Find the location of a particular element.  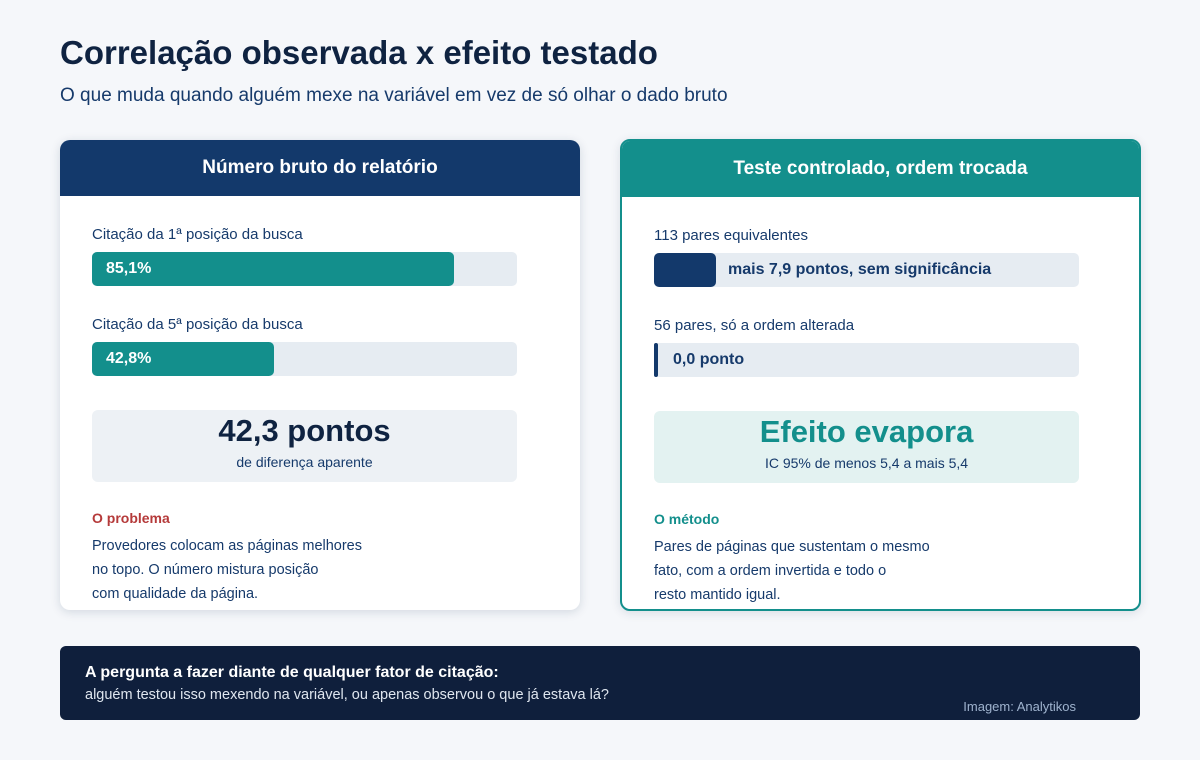

method-line: Pares de páginas que sustentam o mesmo is located at coordinates (792, 547).